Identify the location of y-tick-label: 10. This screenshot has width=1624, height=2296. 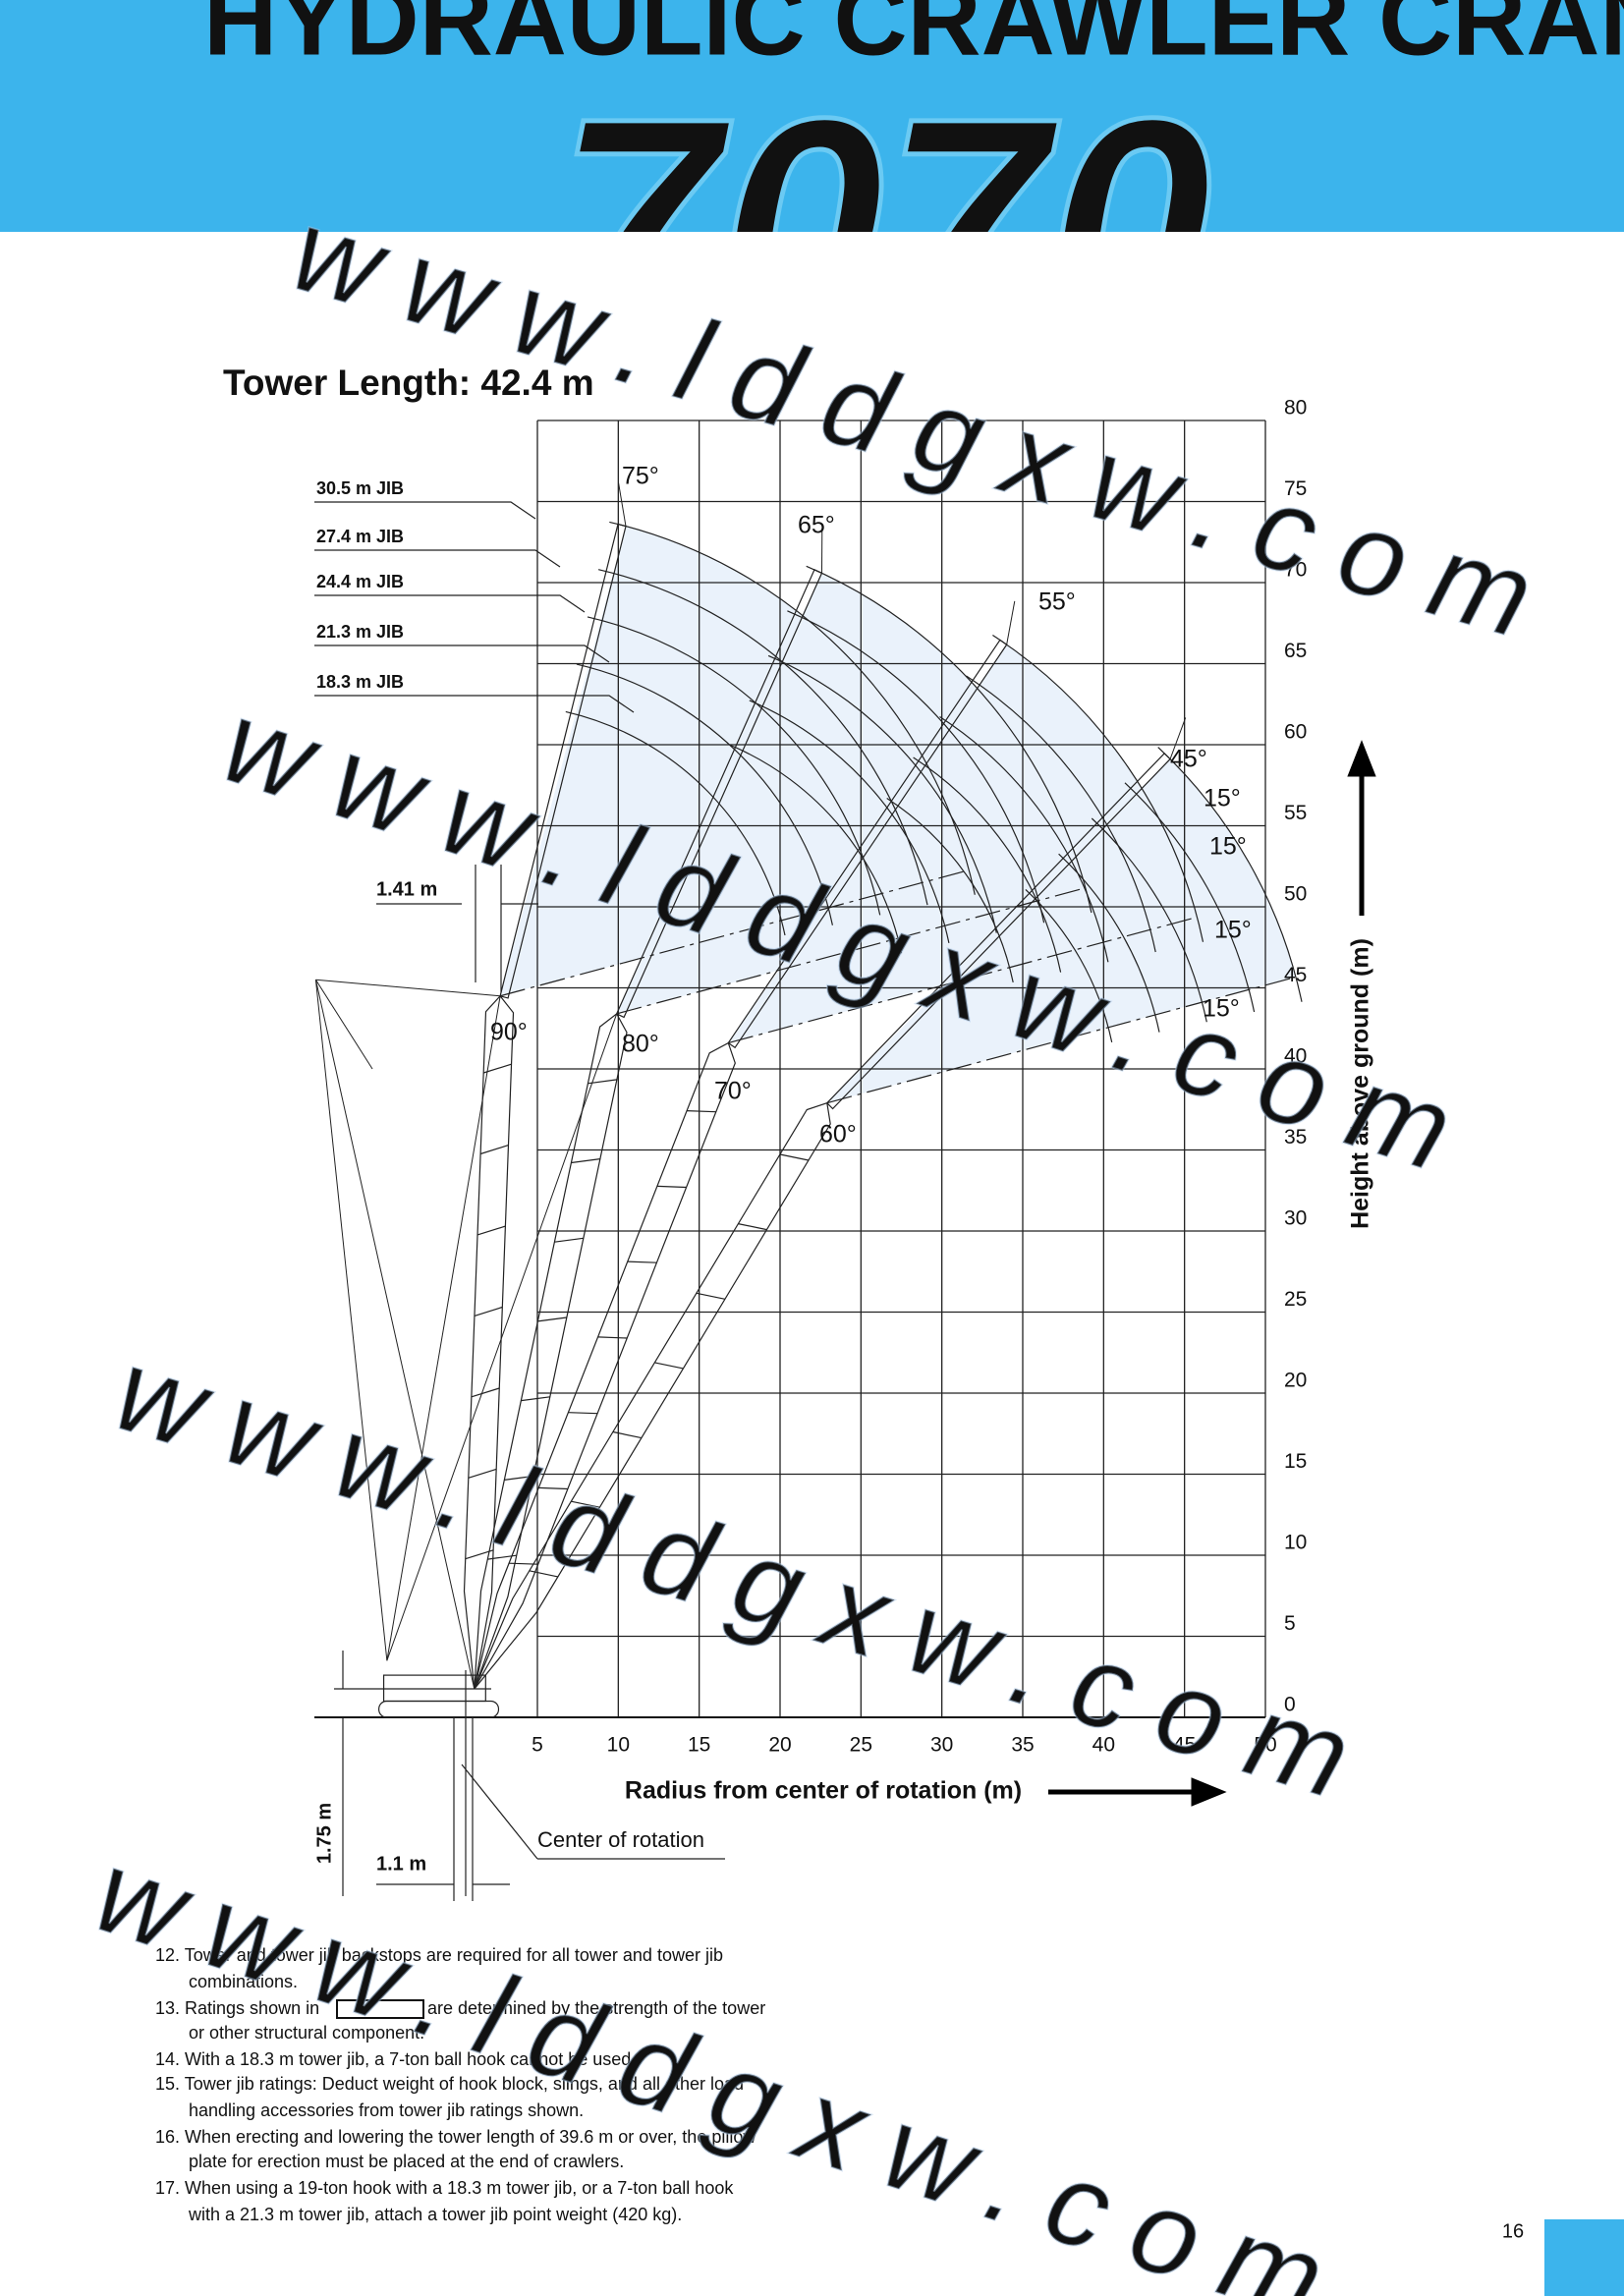
(1295, 1543).